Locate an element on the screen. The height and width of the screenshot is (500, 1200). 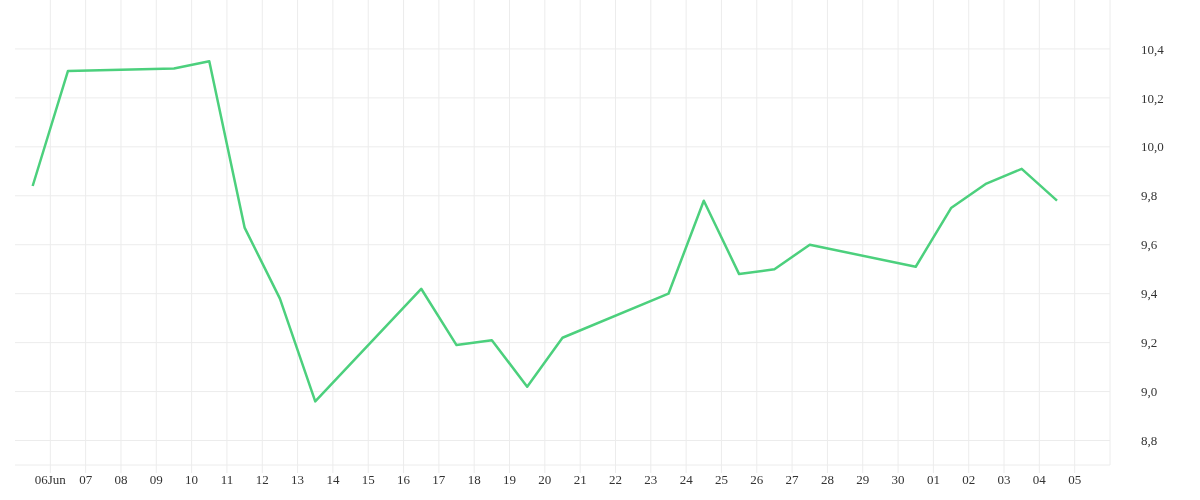
y-tick-label: 9,8 is located at coordinates (1149, 196).